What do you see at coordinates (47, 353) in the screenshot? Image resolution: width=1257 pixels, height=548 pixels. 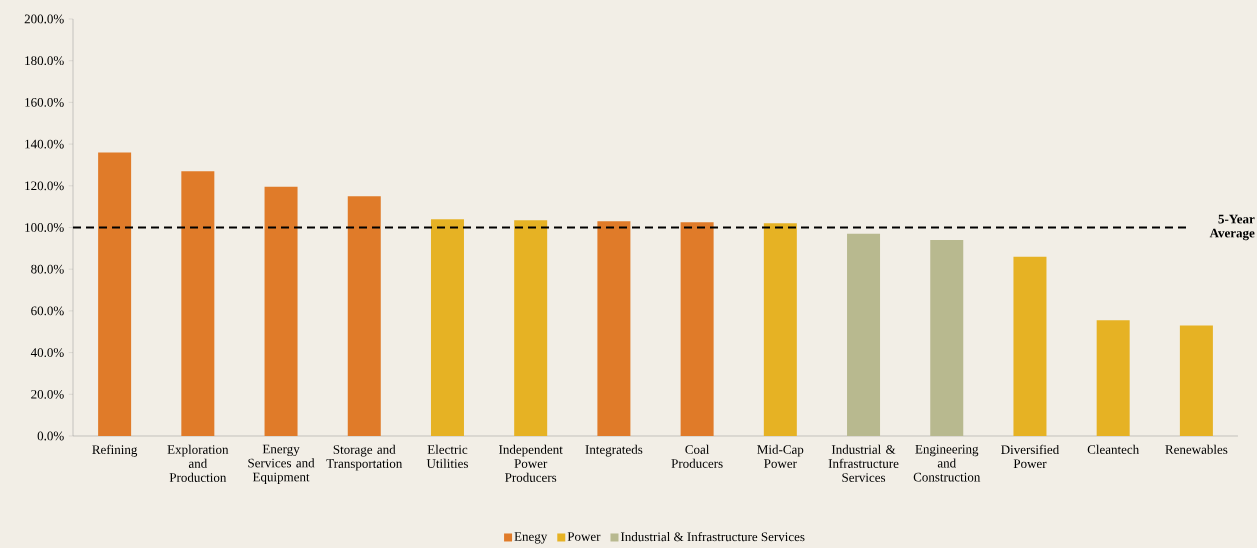 I see `y-tick-label: 40.0%` at bounding box center [47, 353].